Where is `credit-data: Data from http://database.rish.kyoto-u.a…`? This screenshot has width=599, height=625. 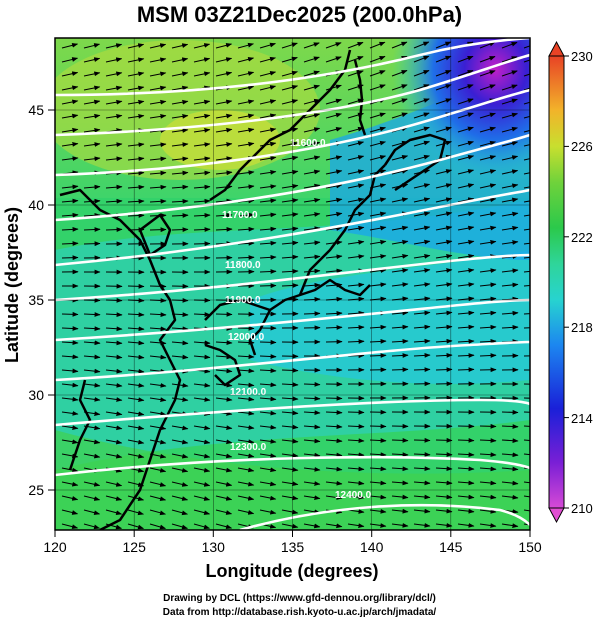 credit-data: Data from http://database.rish.kyoto-u.a… is located at coordinates (299, 612).